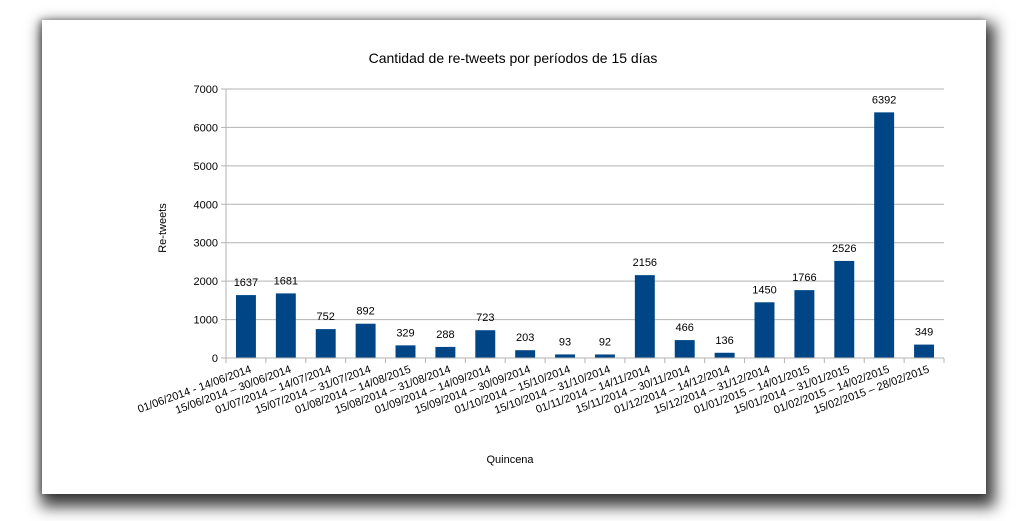 The height and width of the screenshot is (521, 1030). I want to click on y-tick-label: 1000, so click(206, 321).